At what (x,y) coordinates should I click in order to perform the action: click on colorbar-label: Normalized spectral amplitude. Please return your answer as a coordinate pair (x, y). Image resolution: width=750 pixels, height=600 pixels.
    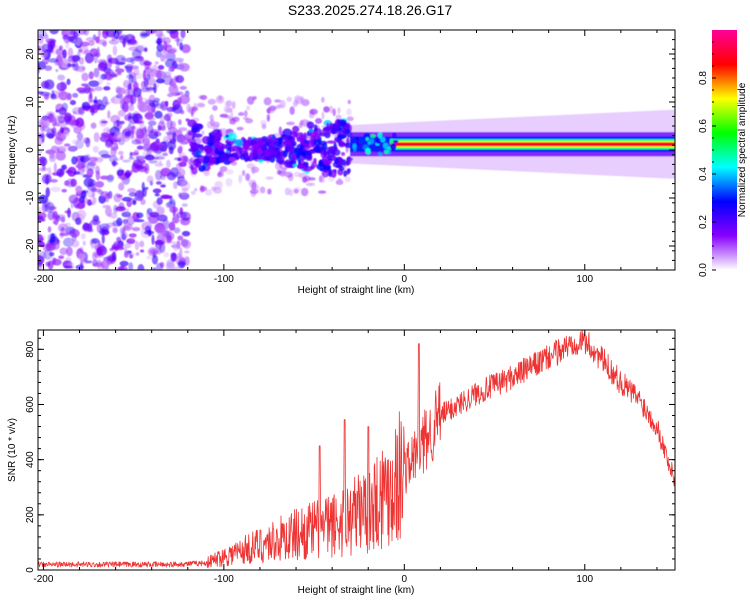
    Looking at the image, I should click on (742, 149).